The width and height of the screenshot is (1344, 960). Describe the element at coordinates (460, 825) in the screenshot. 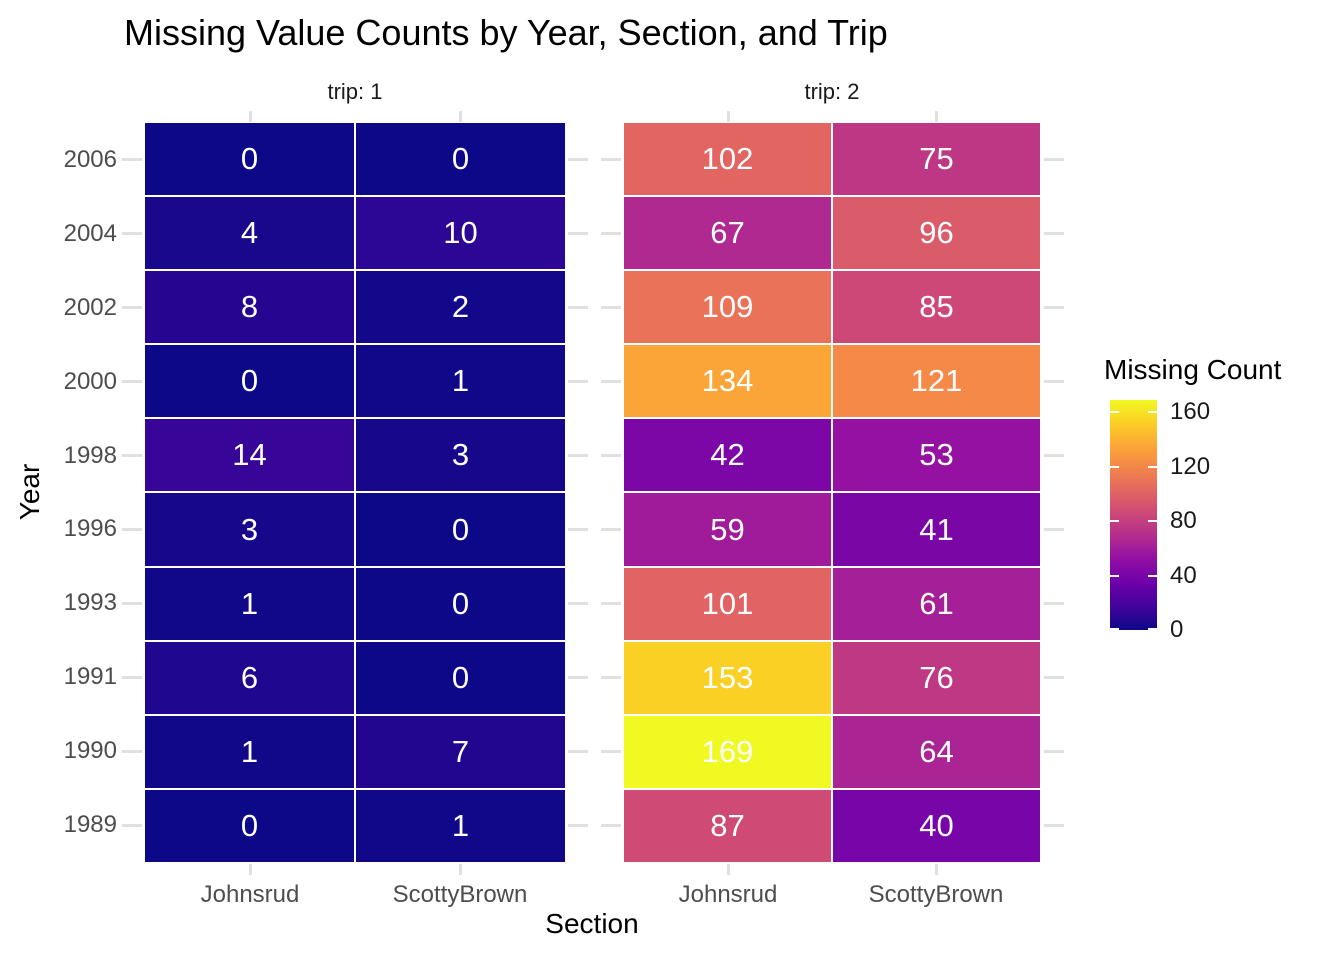

I see `heatmap-cell-1-1989-ScottyBrown: 1` at that location.